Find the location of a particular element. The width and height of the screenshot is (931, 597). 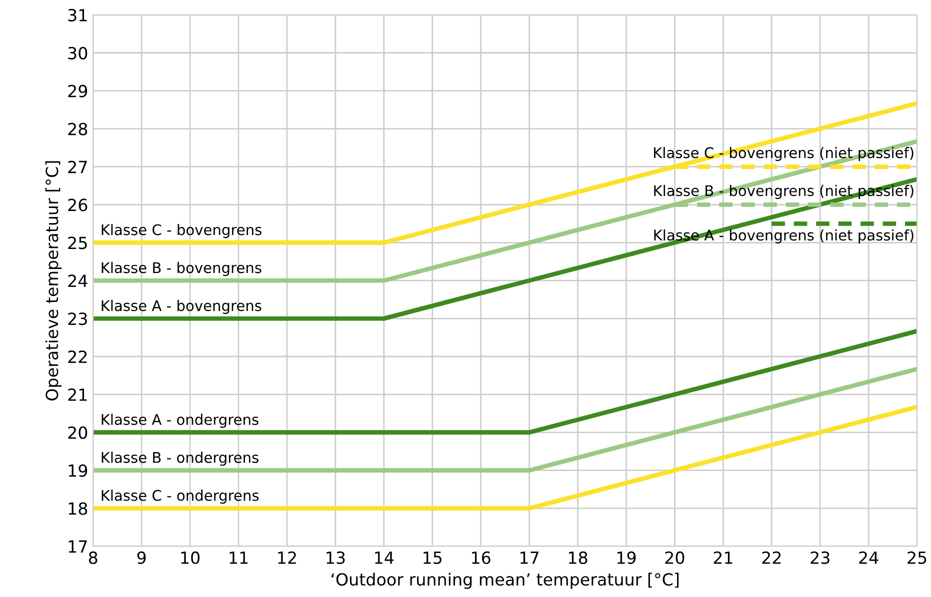

series-label: Klasse B - bovengrens is located at coordinates (182, 269).